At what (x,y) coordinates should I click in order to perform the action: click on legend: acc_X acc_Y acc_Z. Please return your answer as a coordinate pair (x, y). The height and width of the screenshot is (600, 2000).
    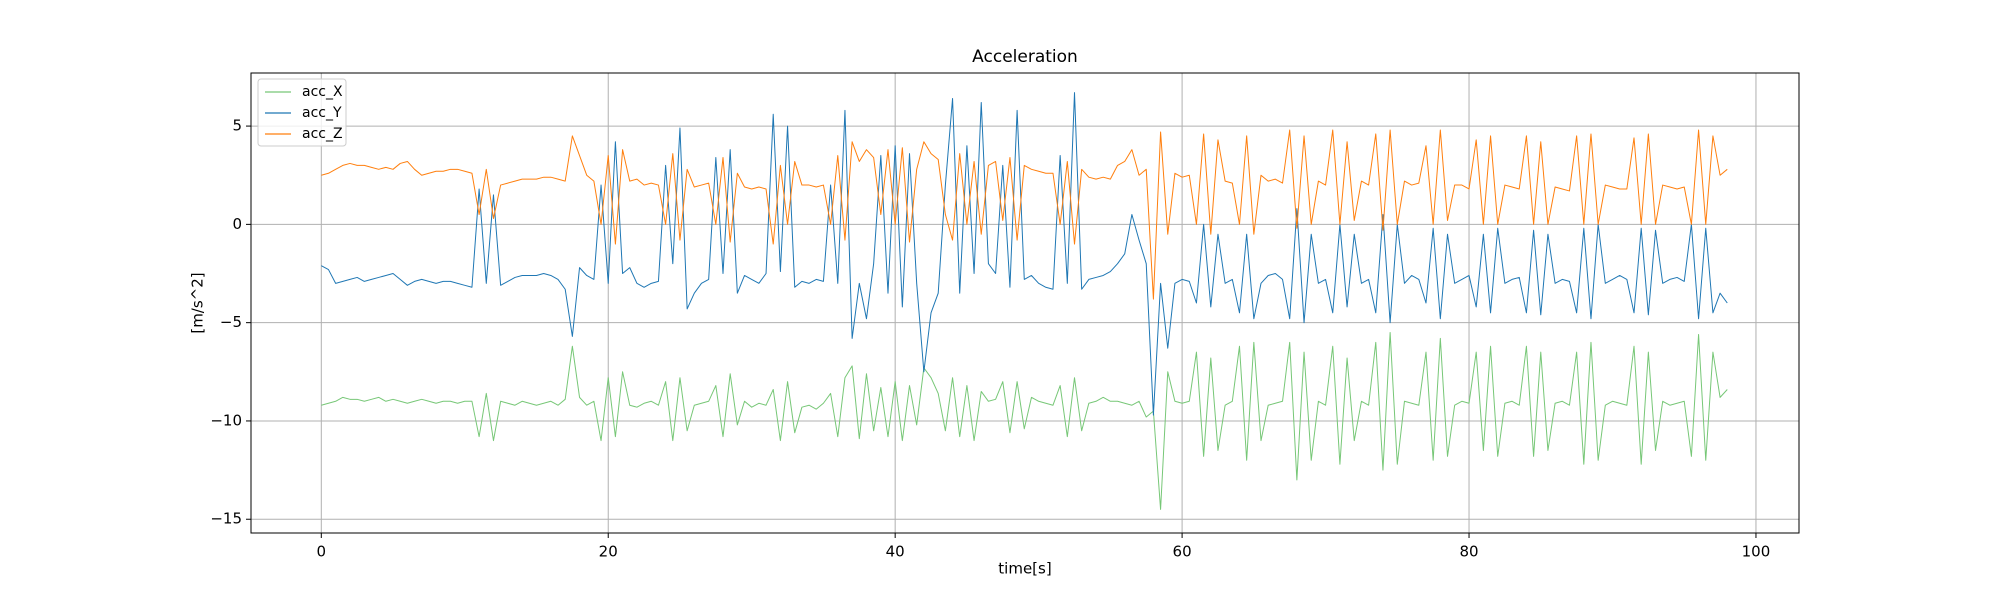
    Looking at the image, I should click on (302, 112).